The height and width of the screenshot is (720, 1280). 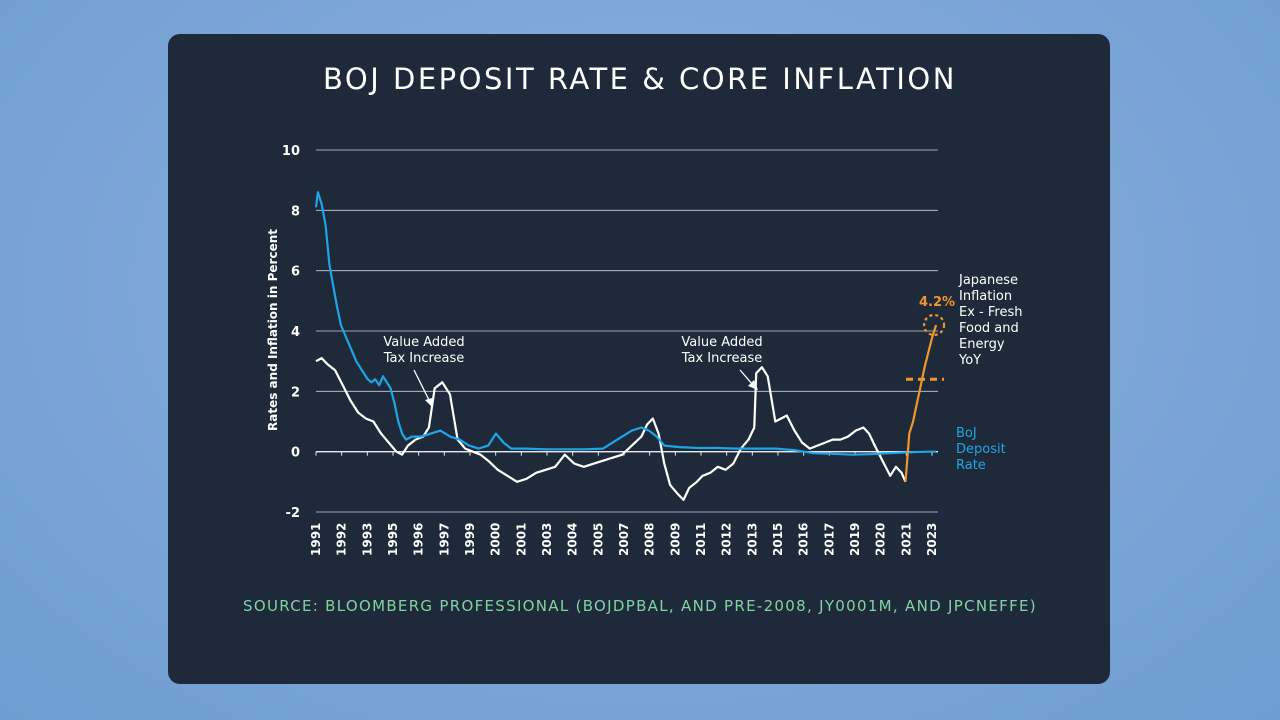 What do you see at coordinates (921, 403) in the screenshot?
I see `recent-inflation-line` at bounding box center [921, 403].